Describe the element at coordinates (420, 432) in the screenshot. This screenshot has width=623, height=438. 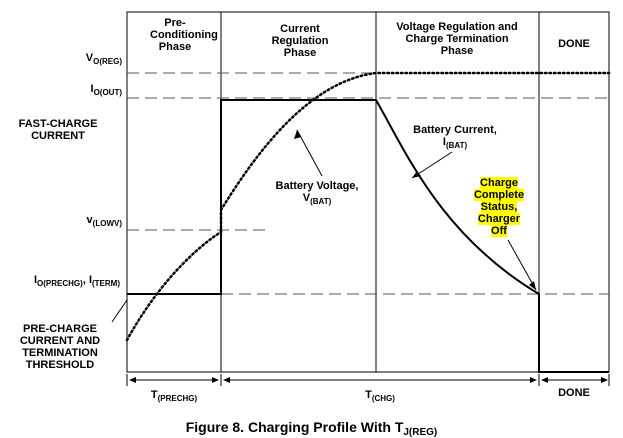
I see `caption-sub: J(REG)` at that location.